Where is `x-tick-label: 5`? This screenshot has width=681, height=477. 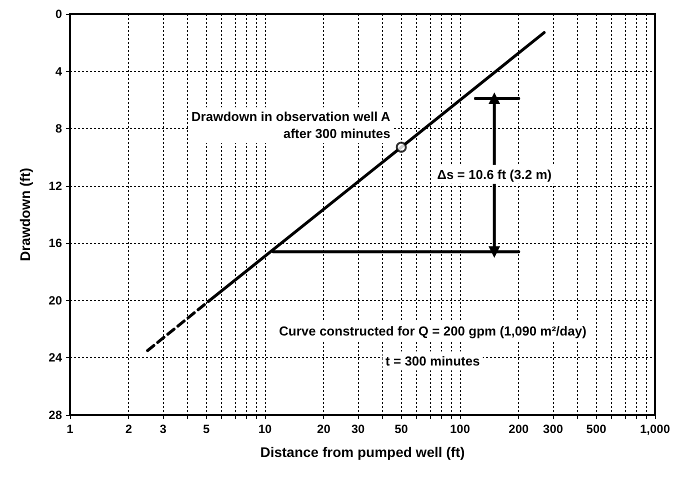 x-tick-label: 5 is located at coordinates (206, 429).